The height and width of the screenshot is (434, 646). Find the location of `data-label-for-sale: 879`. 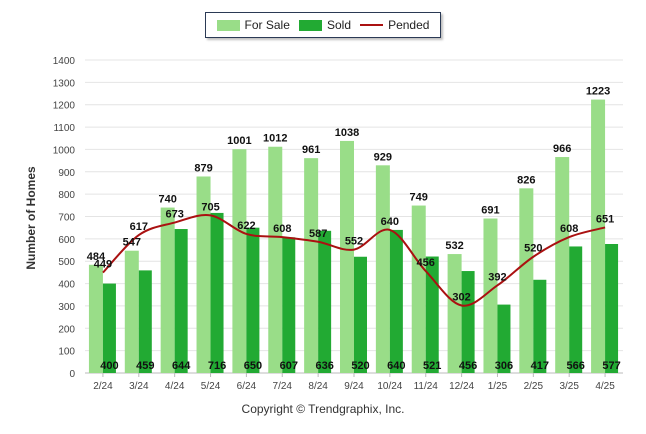

data-label-for-sale: 879 is located at coordinates (203, 168).